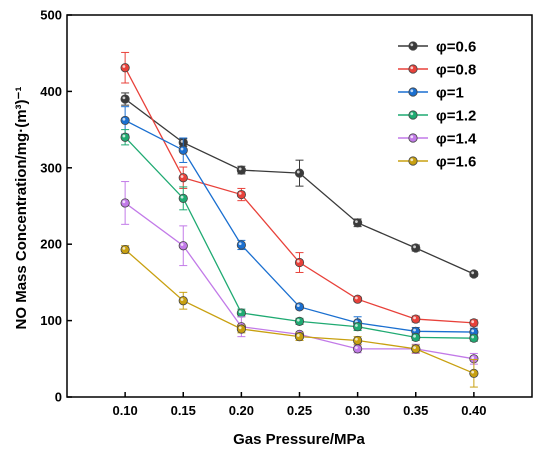 This screenshot has height=457, width=550. I want to click on y-tick-label: 300, so click(51, 167).